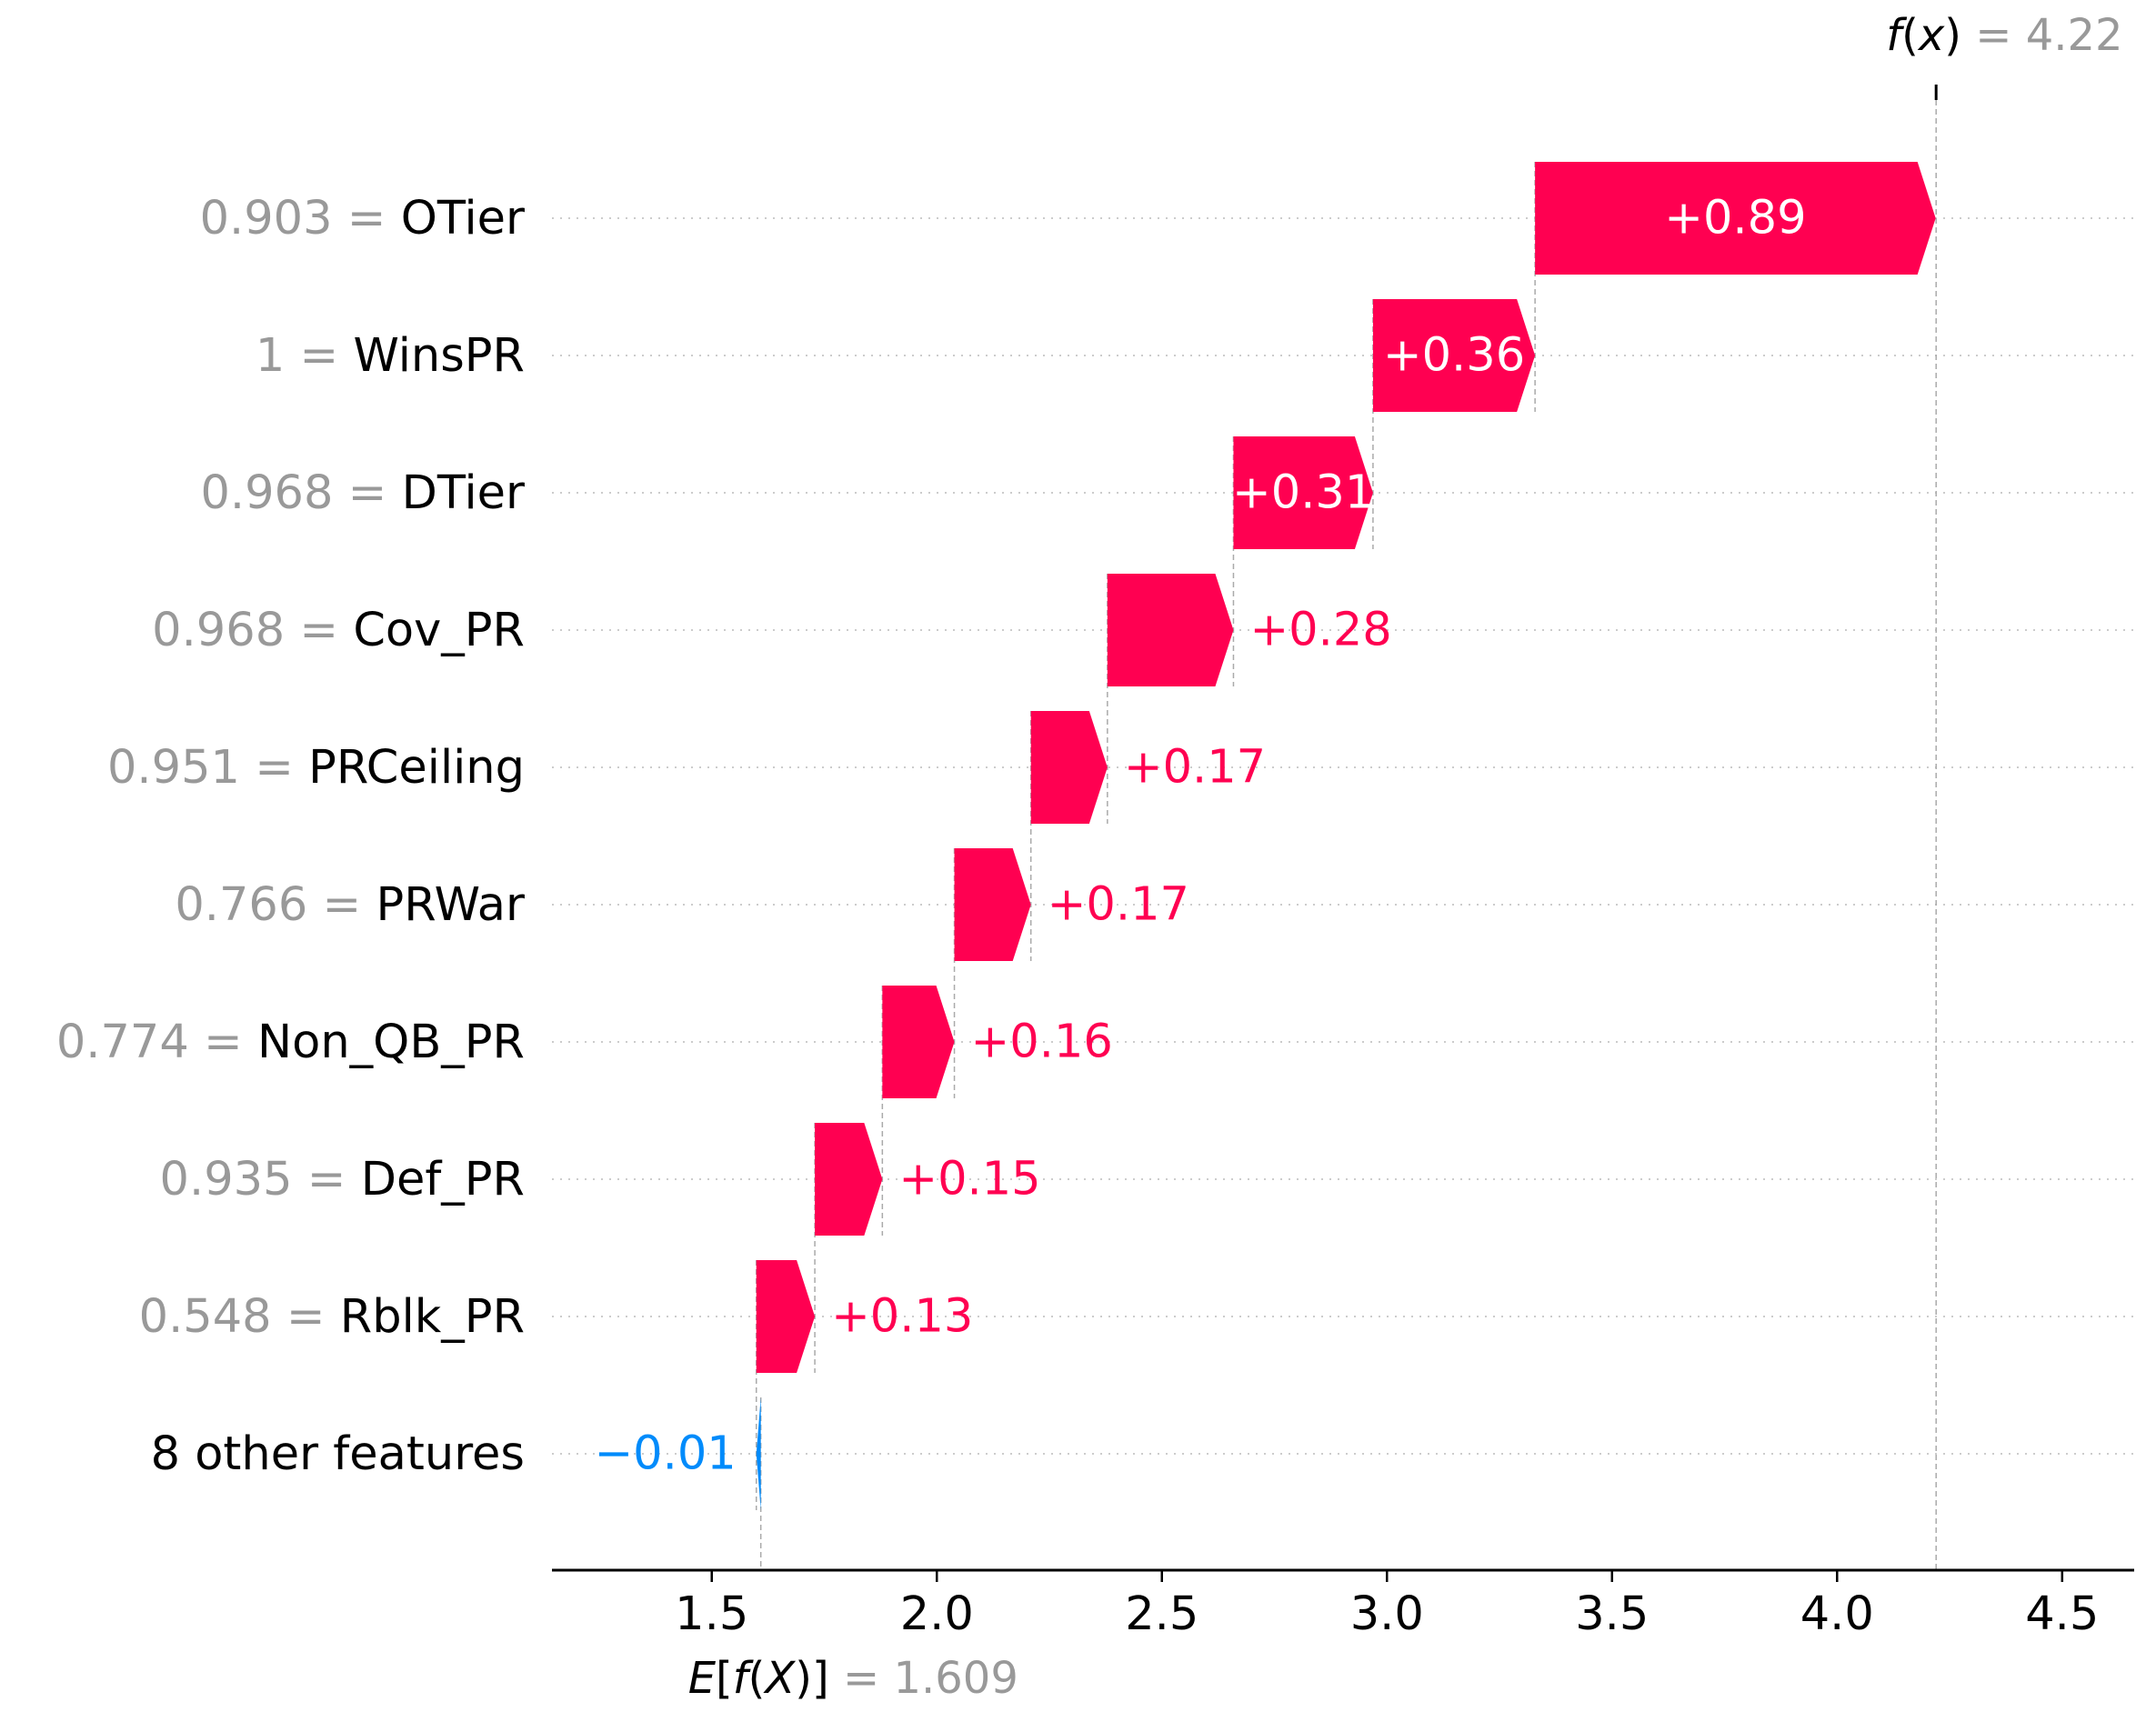  What do you see at coordinates (439, 356) in the screenshot?
I see `feature-name: WinsPR` at bounding box center [439, 356].